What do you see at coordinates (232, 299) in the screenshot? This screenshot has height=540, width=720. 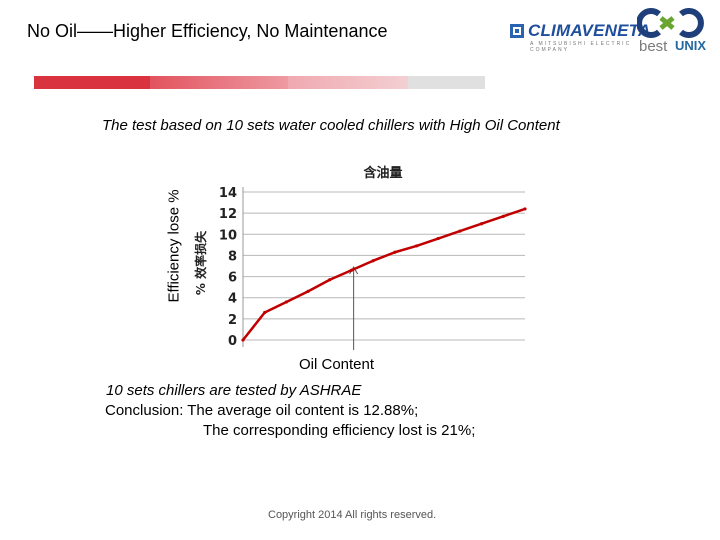 I see `y-tick-label: 4` at bounding box center [232, 299].